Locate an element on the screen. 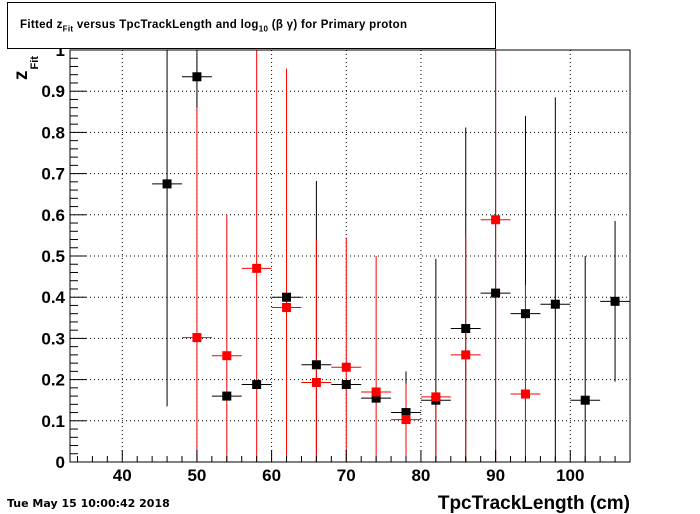  y-tick-label: 0.5 is located at coordinates (53, 256).